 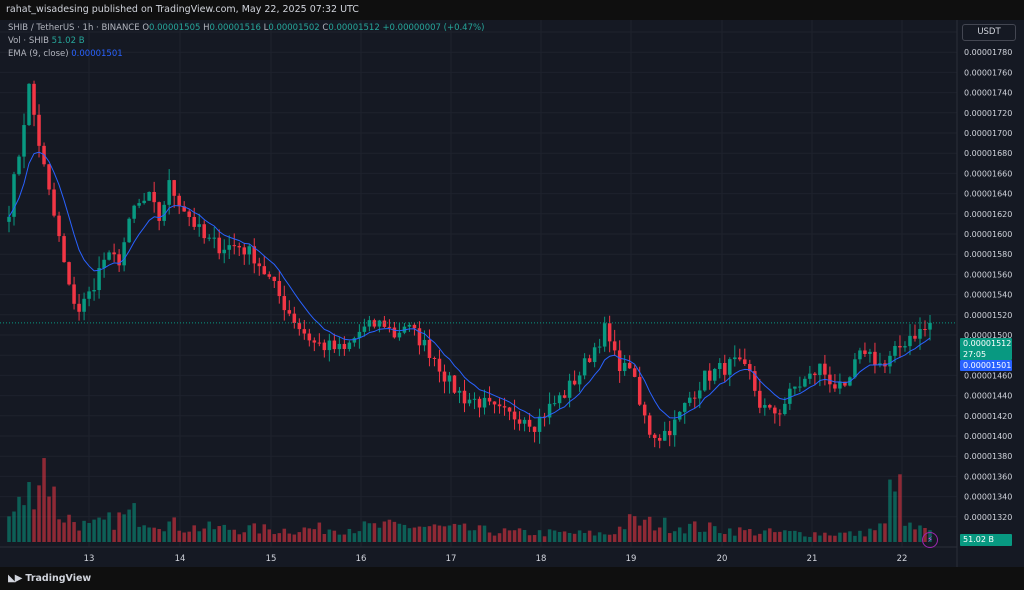 I want to click on low-value: 0.00001502, so click(x=294, y=28).